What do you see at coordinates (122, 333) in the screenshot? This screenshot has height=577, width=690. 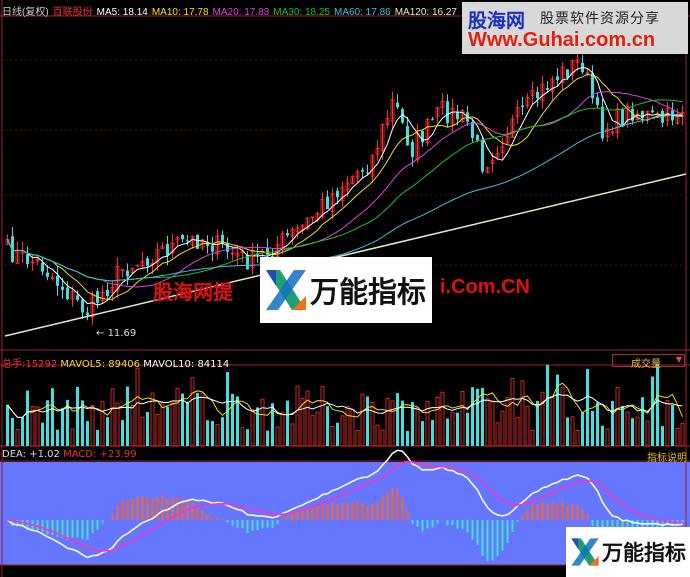 I see `low-price-value: 11.69` at bounding box center [122, 333].